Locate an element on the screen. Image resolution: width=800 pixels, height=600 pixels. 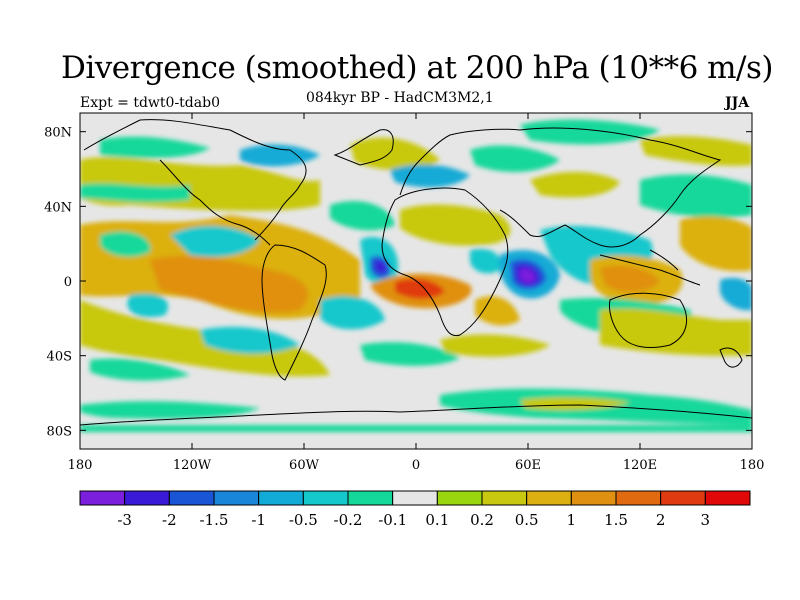
lat-tick-label: 40N is located at coordinates (58, 207).